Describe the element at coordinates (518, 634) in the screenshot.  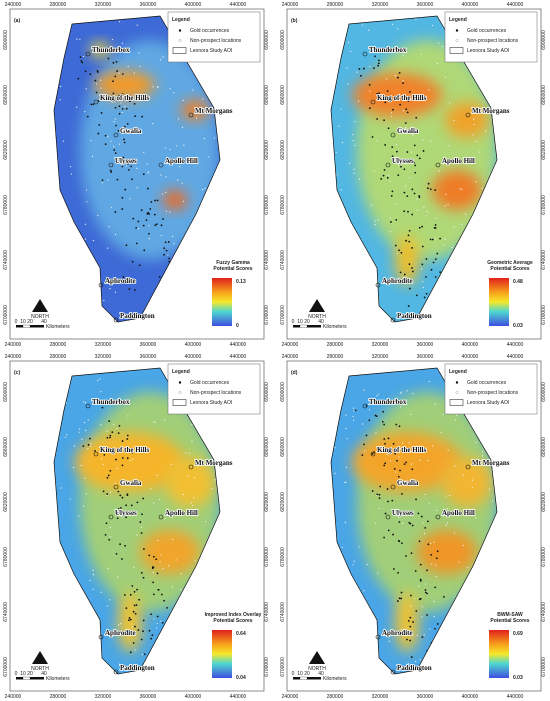
I see `scale-max: 0.69` at that location.